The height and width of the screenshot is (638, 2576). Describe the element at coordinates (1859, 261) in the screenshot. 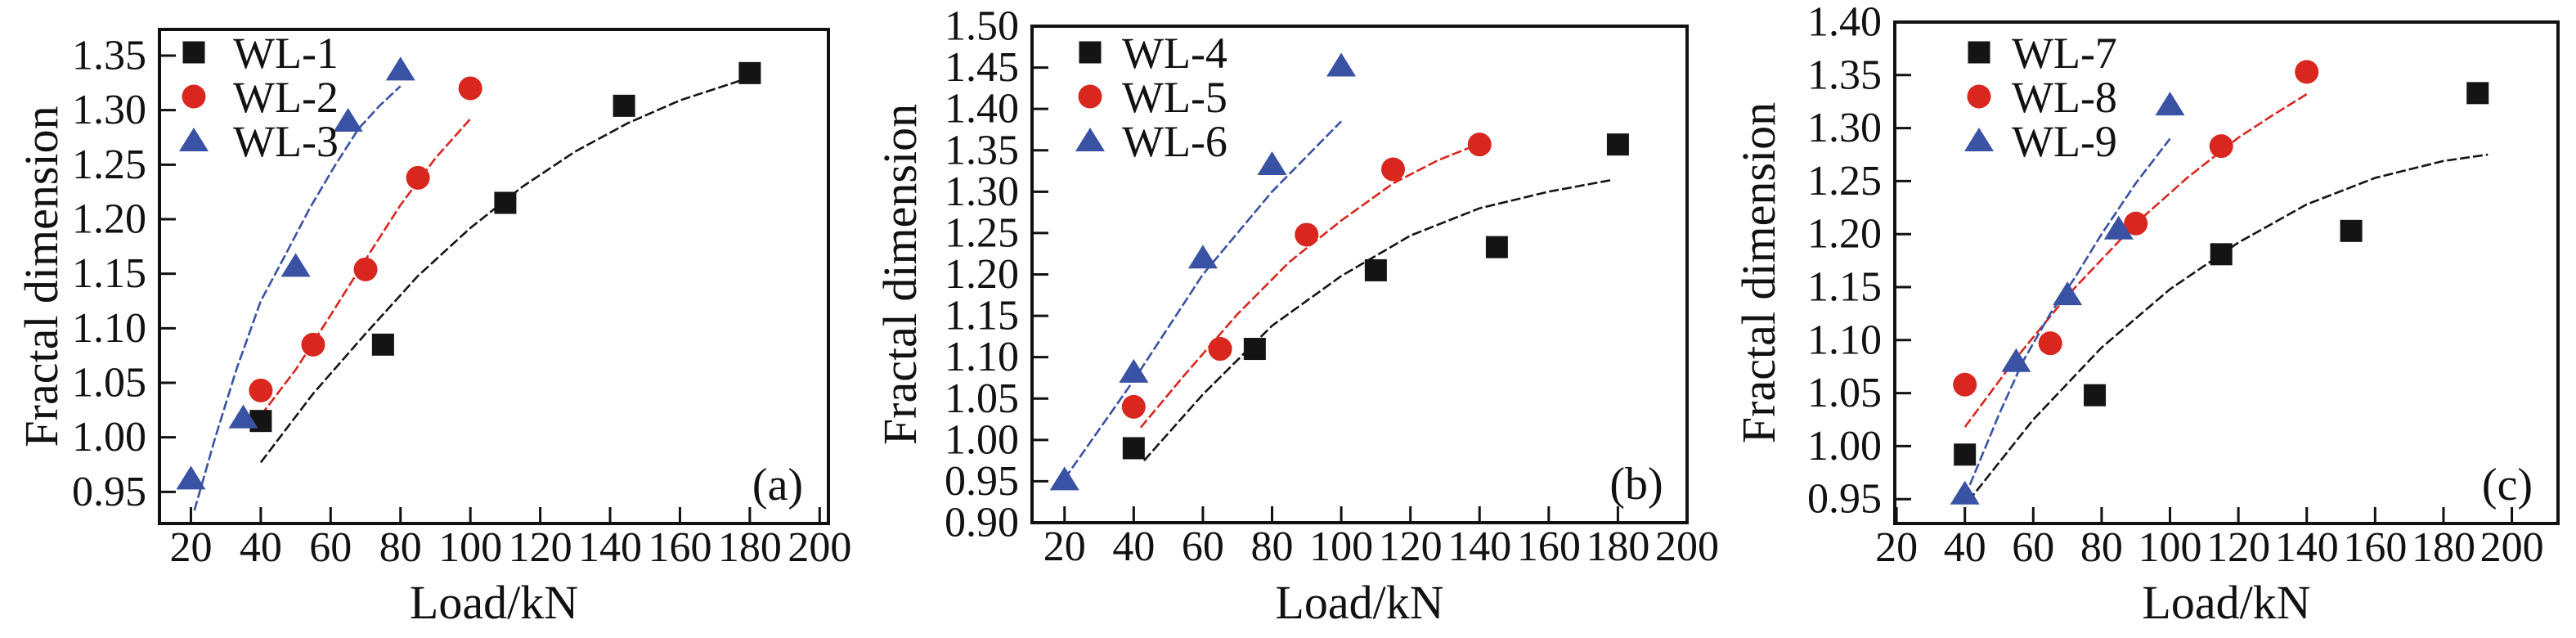

I see `y-axis-ticks: 0.95 1.00 1.05 1.10 1.15 1.20 1.25 1.30 1.35 1.40` at that location.